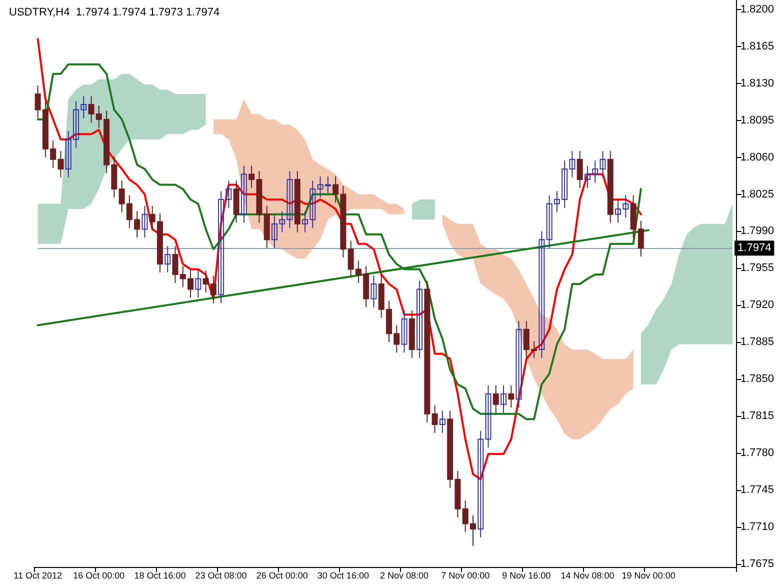 This screenshot has width=777, height=587. What do you see at coordinates (404, 575) in the screenshot?
I see `x-tick-label: 2 Nov 08:00` at bounding box center [404, 575].